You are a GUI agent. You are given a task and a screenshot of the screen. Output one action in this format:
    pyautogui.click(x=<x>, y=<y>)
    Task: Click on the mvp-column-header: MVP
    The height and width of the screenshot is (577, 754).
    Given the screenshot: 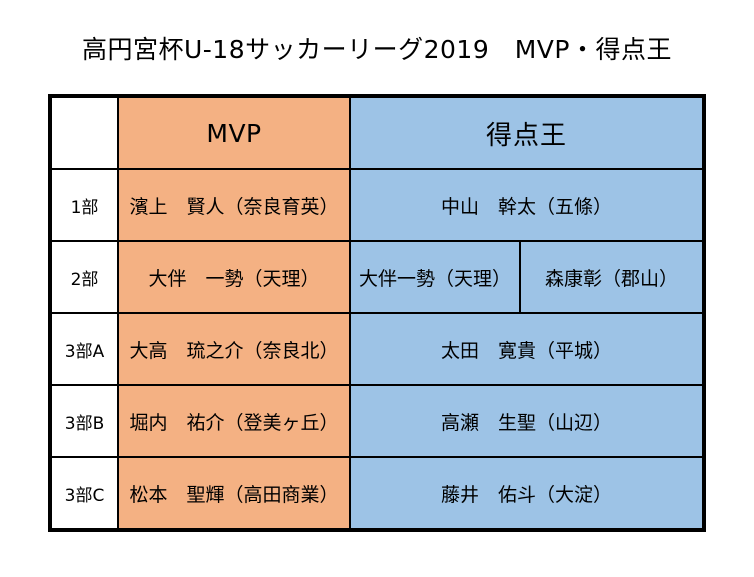 What is the action you would take?
    pyautogui.click(x=234, y=133)
    